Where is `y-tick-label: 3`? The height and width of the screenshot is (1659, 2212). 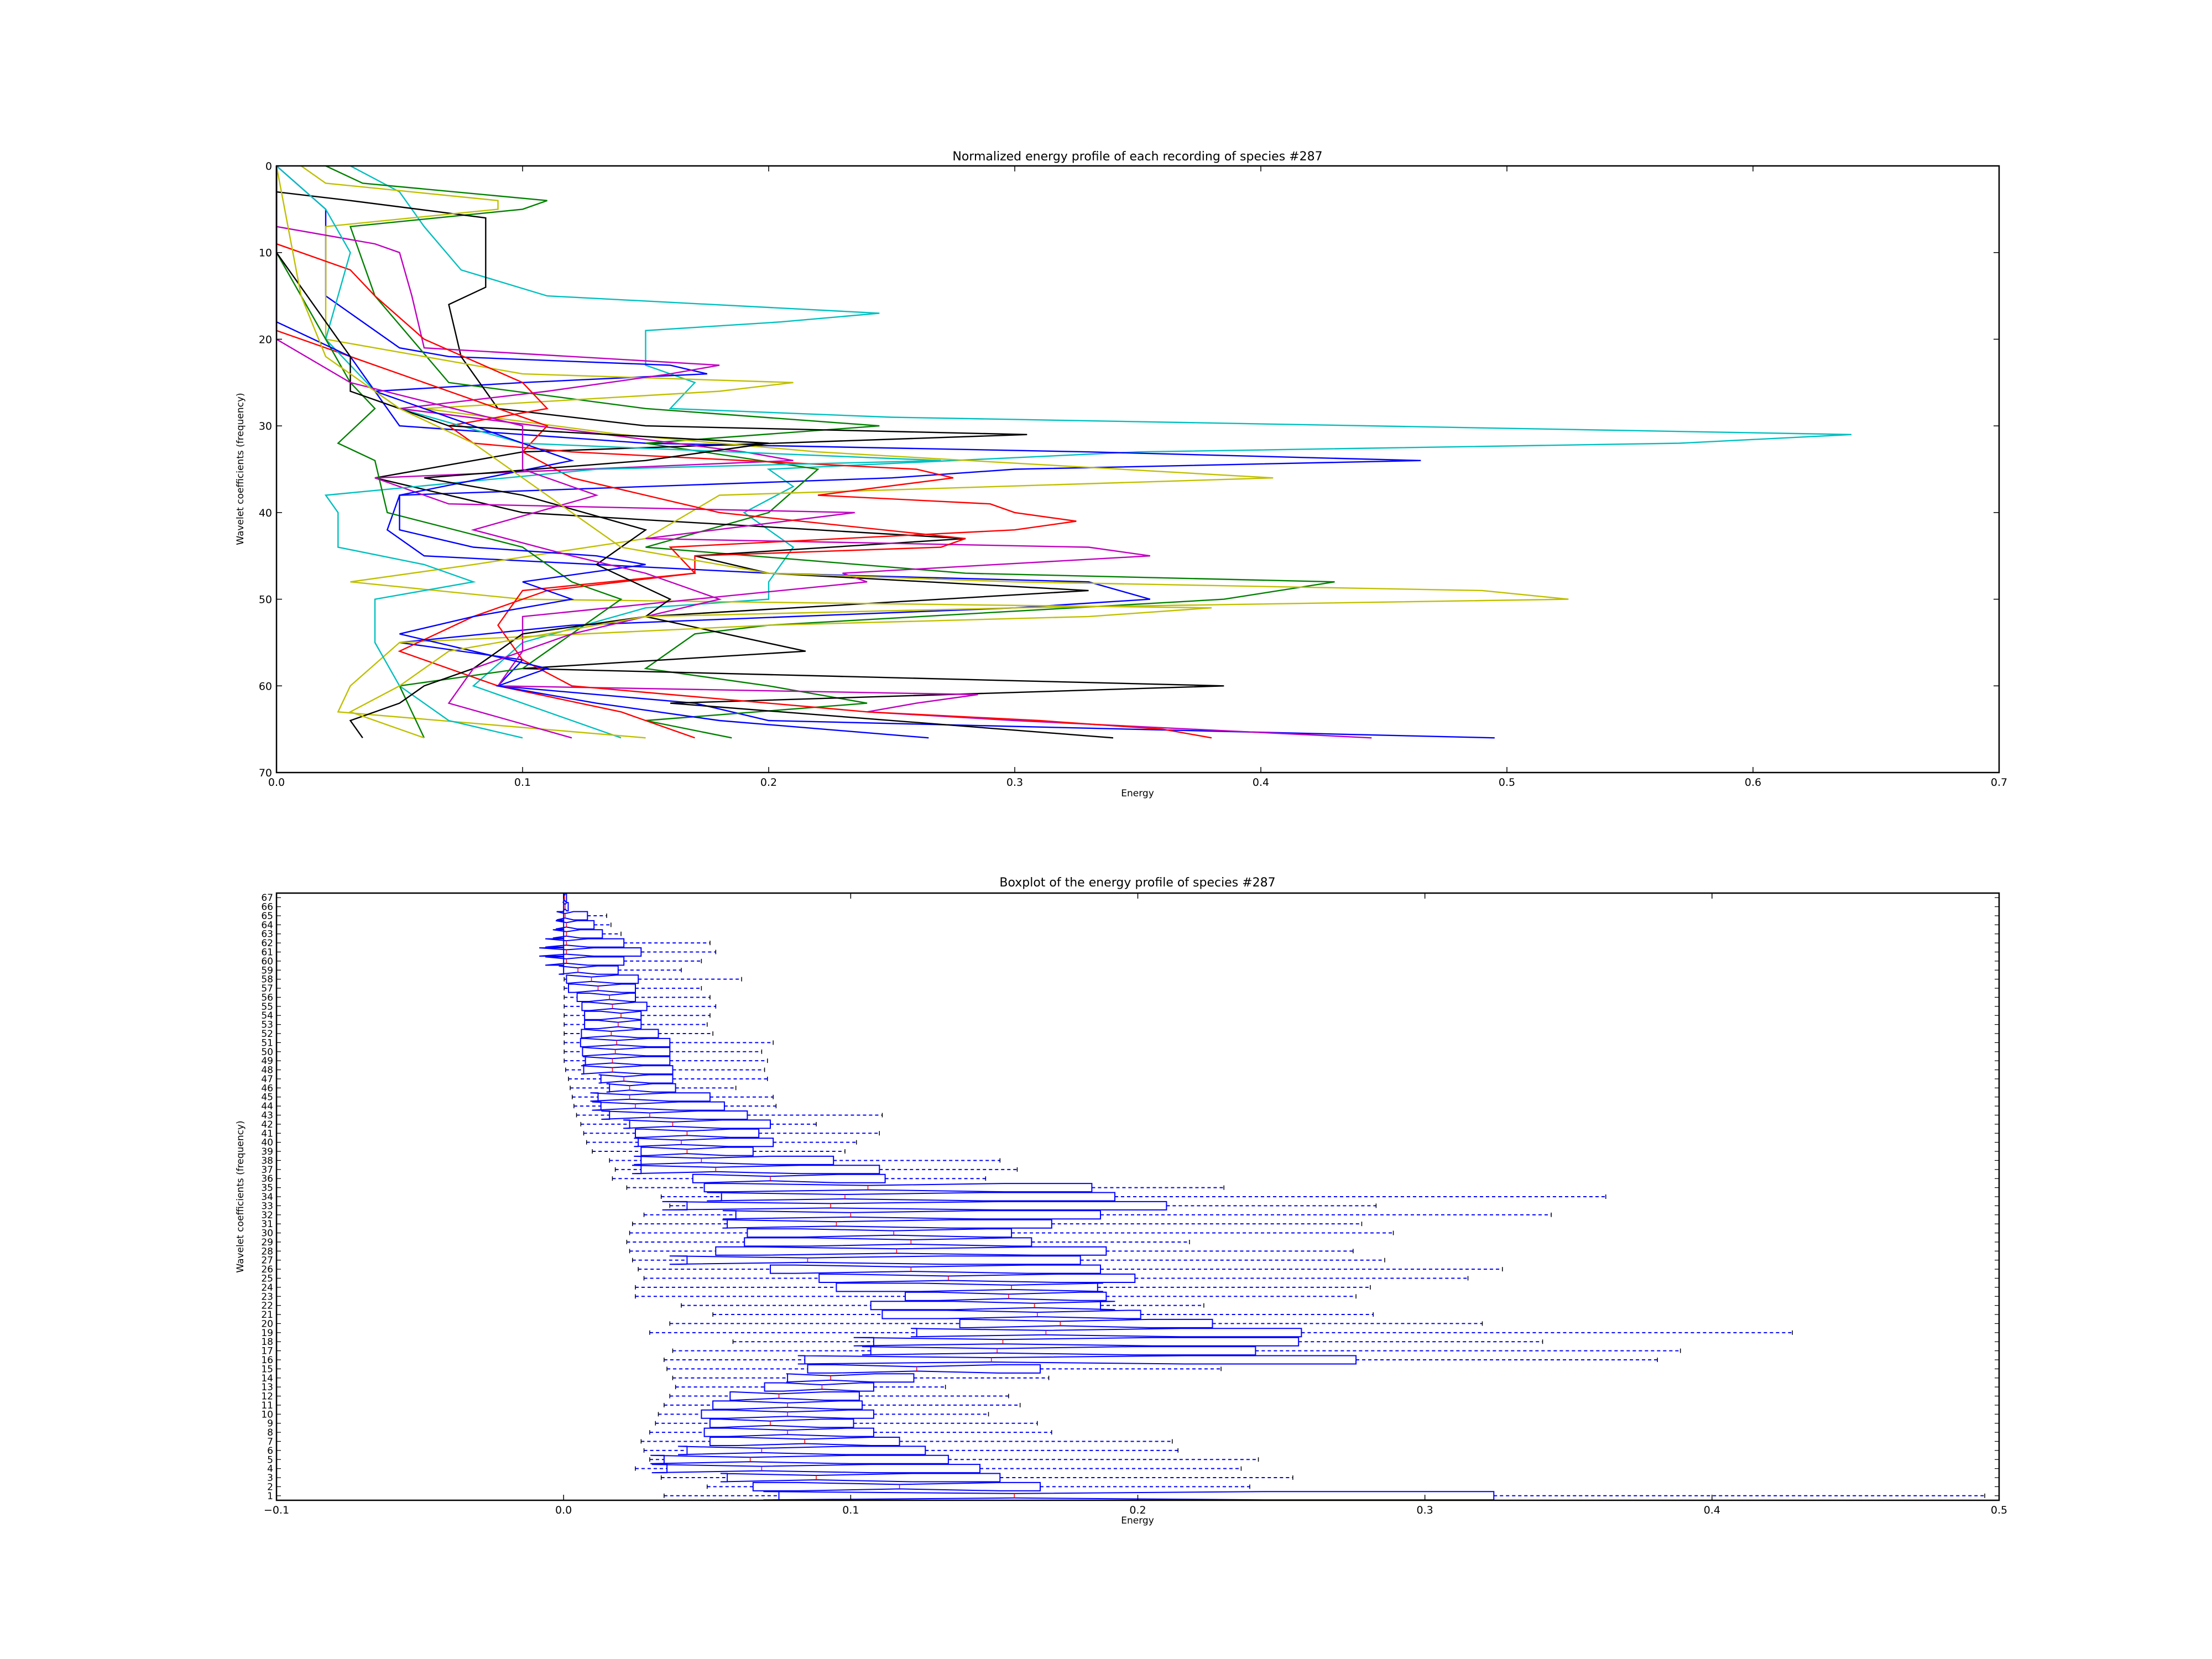
y-tick-label: 3 is located at coordinates (270, 1479).